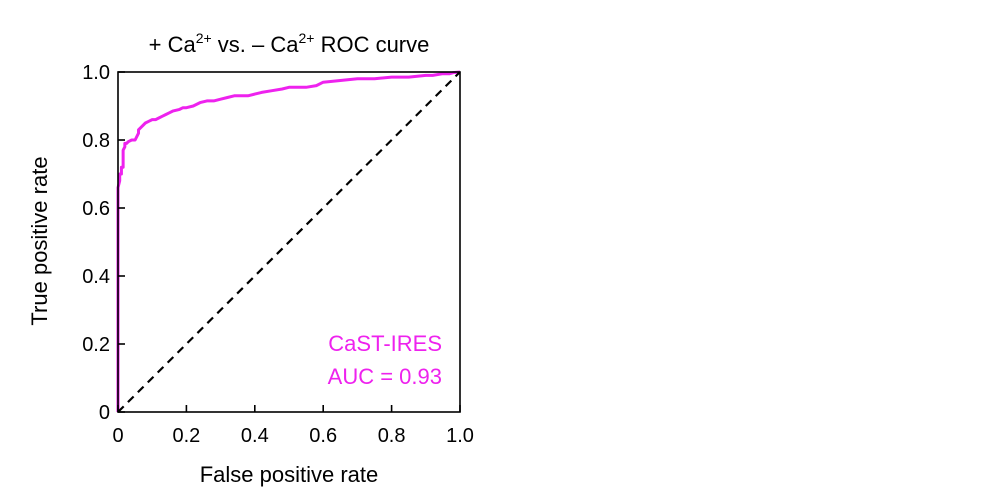 This screenshot has width=997, height=493. What do you see at coordinates (104, 413) in the screenshot?
I see `y-tick-label: 0` at bounding box center [104, 413].